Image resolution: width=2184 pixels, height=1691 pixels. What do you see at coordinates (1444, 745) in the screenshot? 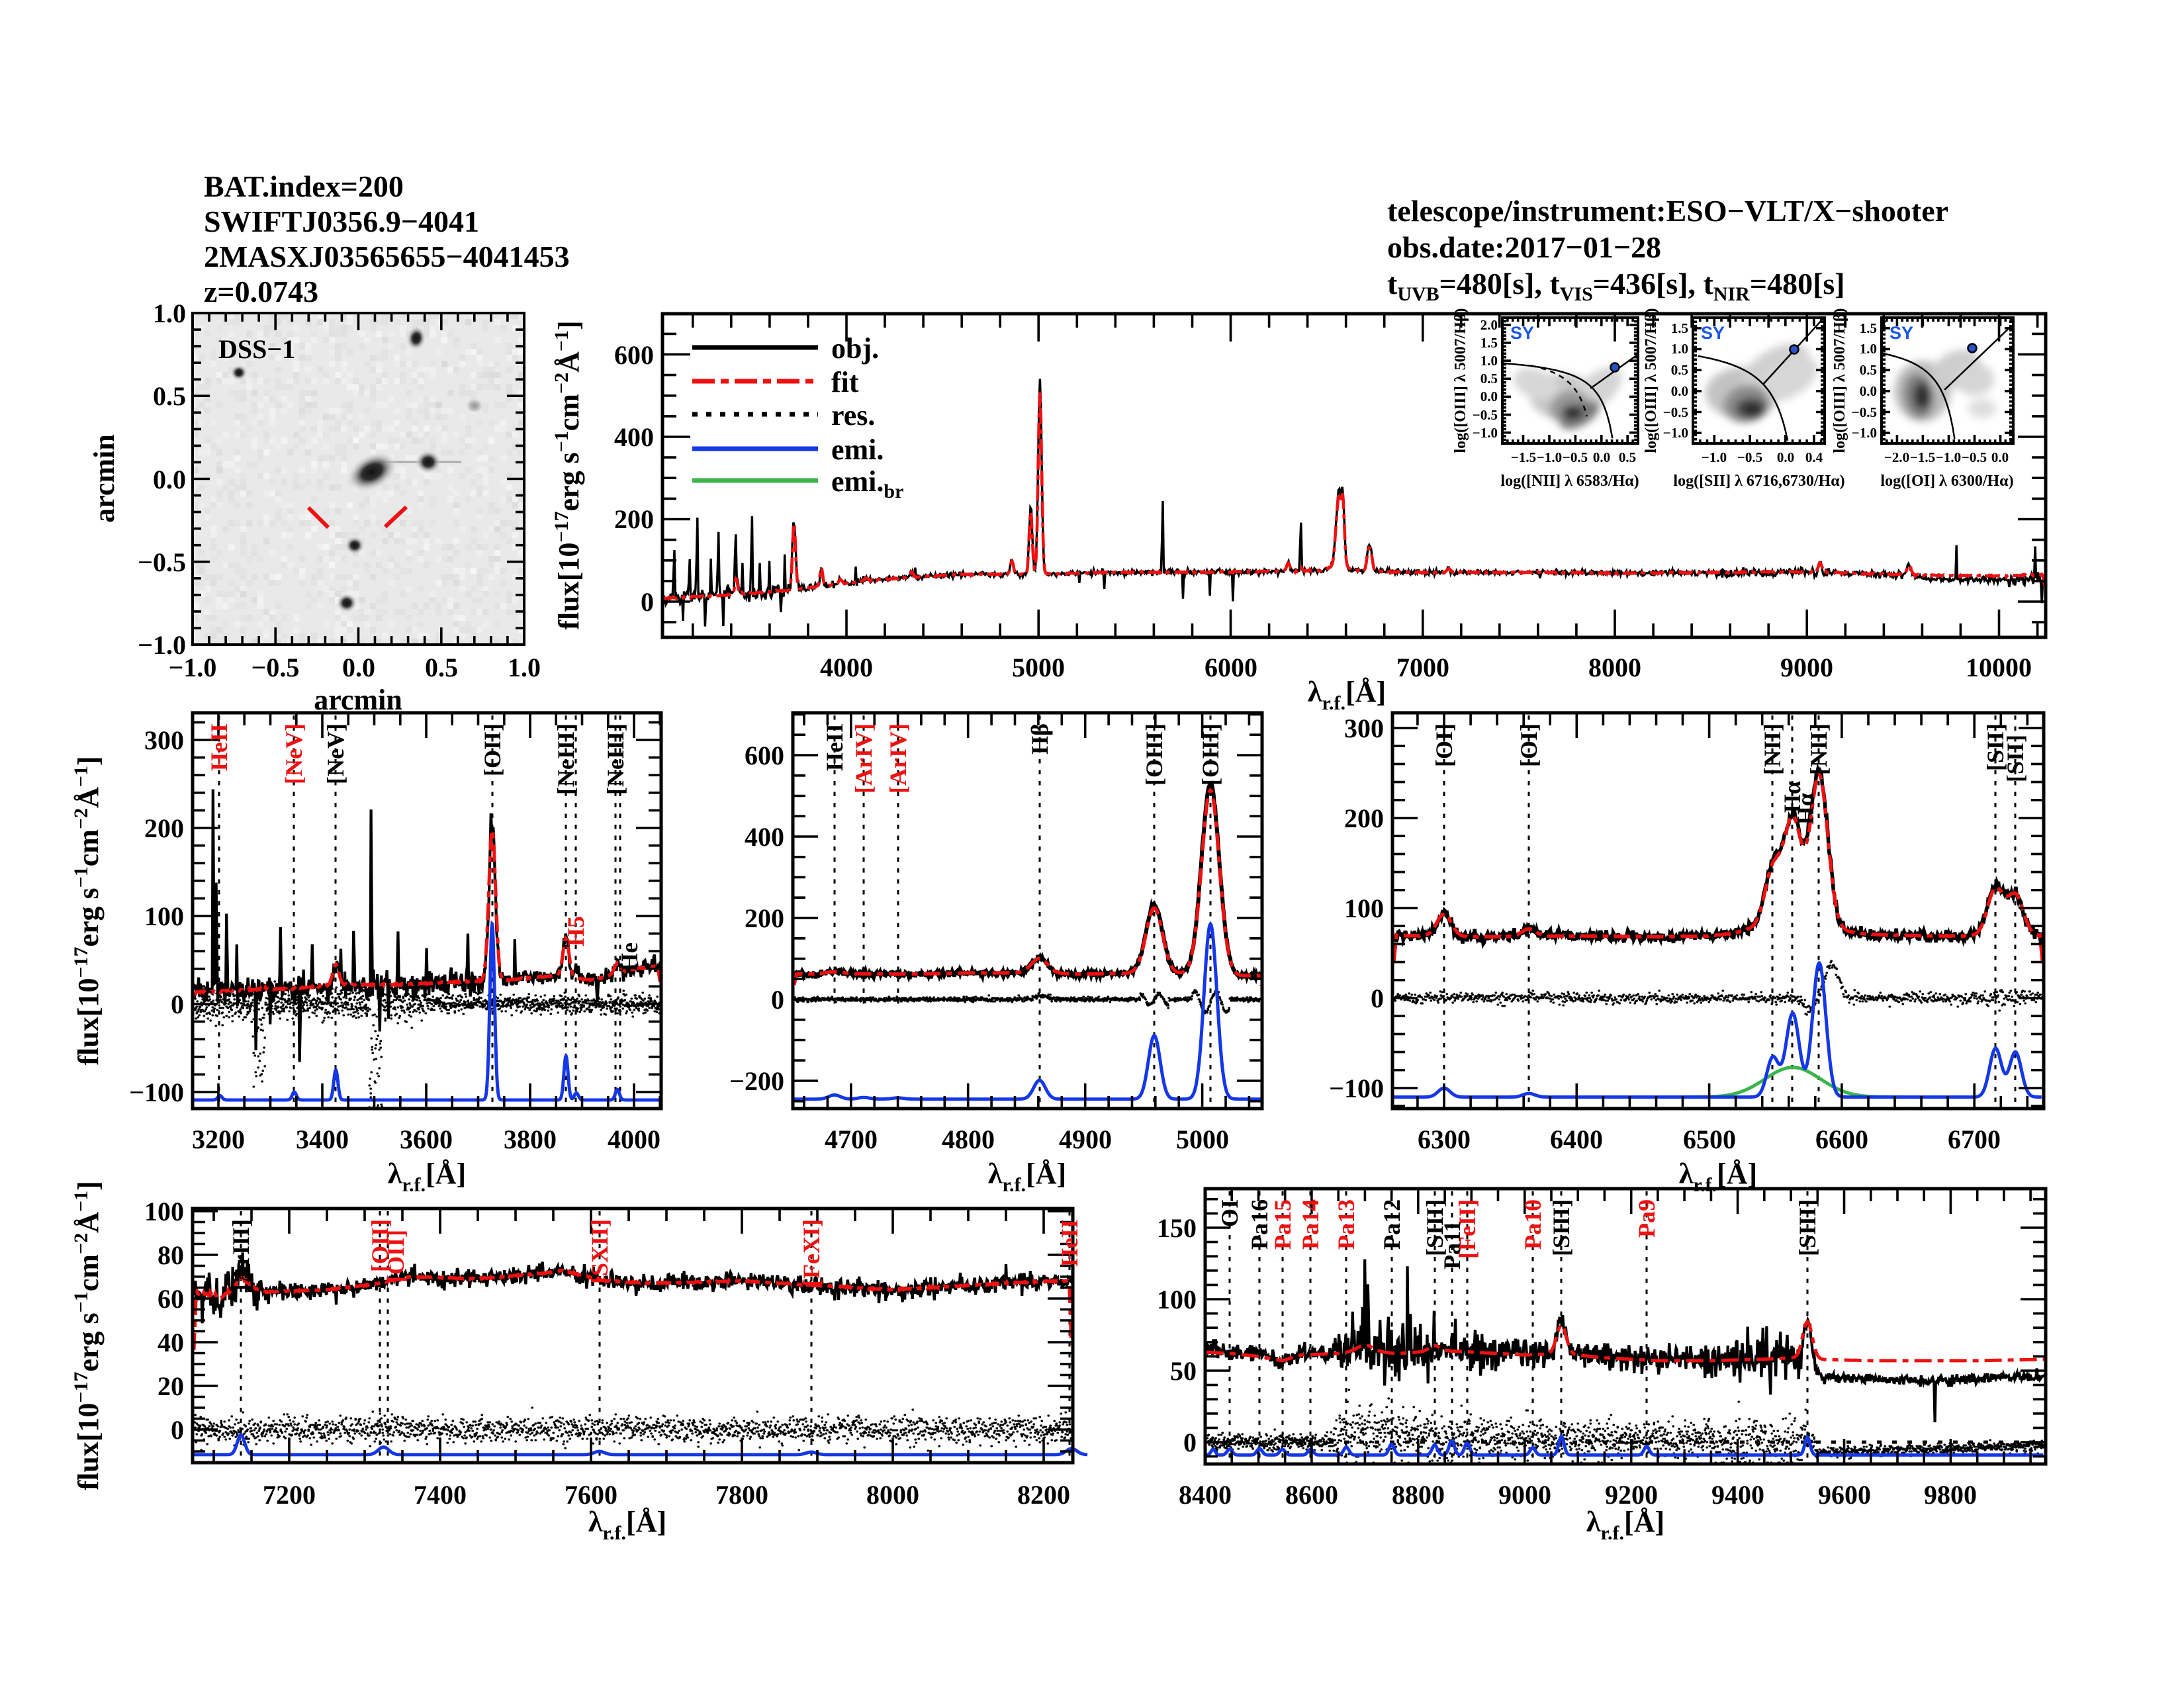
I see `svg-text: [OI]` at bounding box center [1444, 745].